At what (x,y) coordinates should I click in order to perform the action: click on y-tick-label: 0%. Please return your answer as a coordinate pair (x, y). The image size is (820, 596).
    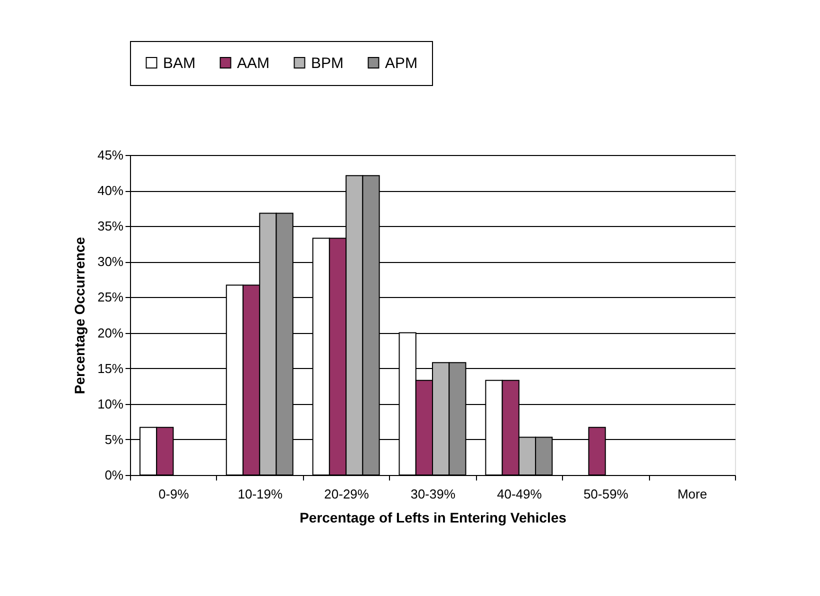
    Looking at the image, I should click on (114, 475).